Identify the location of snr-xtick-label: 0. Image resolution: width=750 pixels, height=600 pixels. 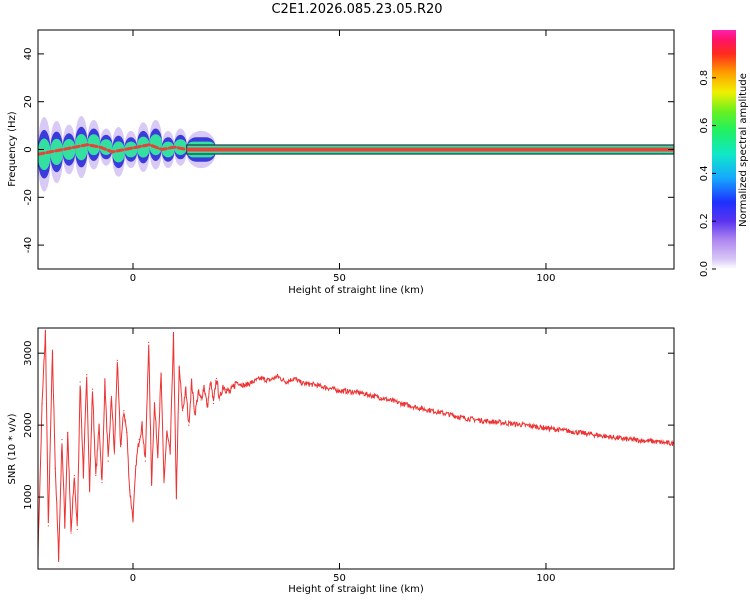
(133, 578).